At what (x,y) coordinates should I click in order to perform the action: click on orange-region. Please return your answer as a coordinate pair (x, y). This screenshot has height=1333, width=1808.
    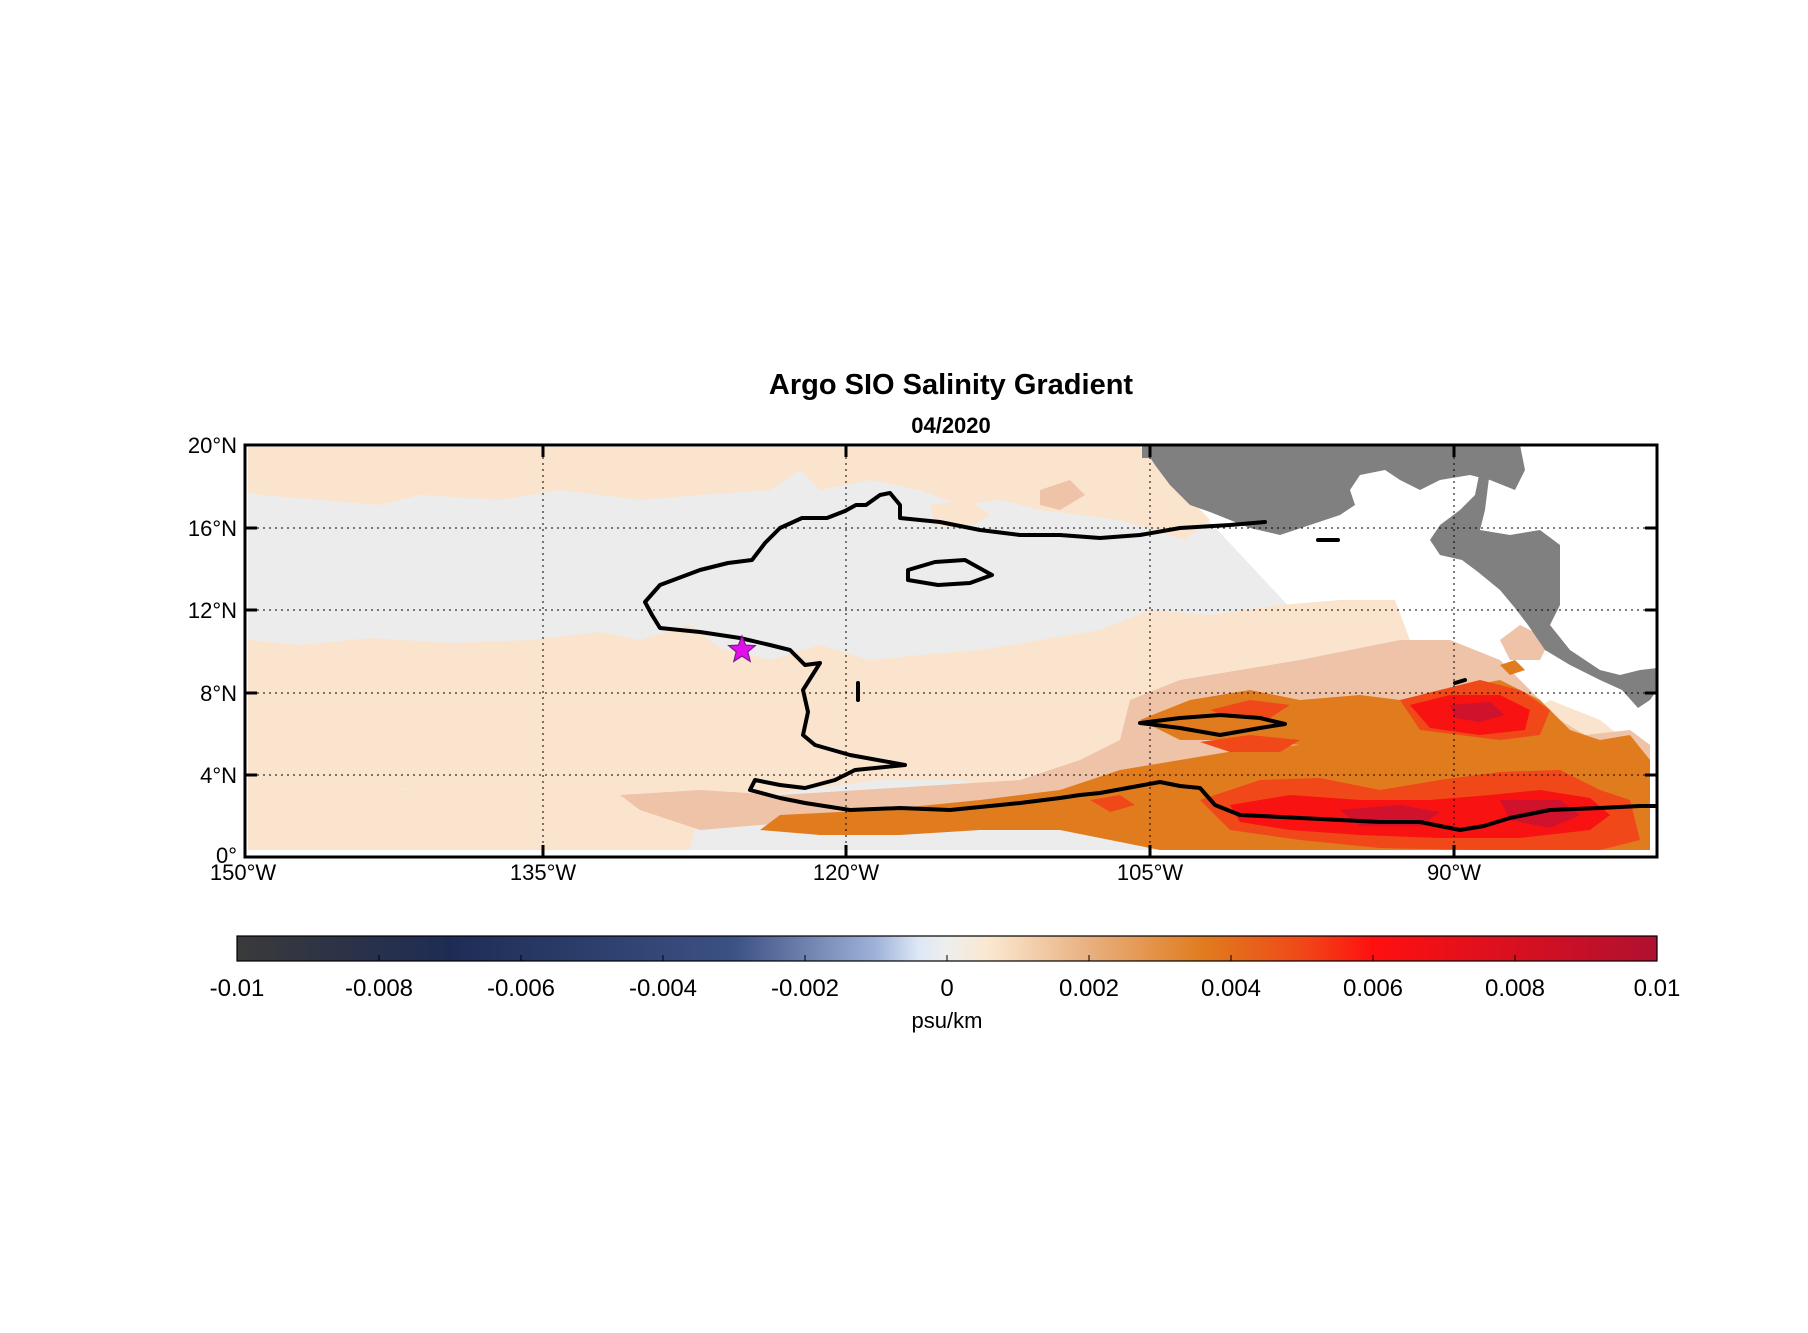
    Looking at the image, I should click on (1512, 667).